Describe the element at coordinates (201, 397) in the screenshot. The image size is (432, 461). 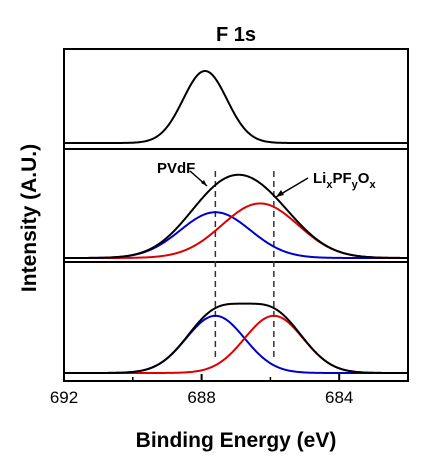
I see `x-tick-label: 688` at that location.